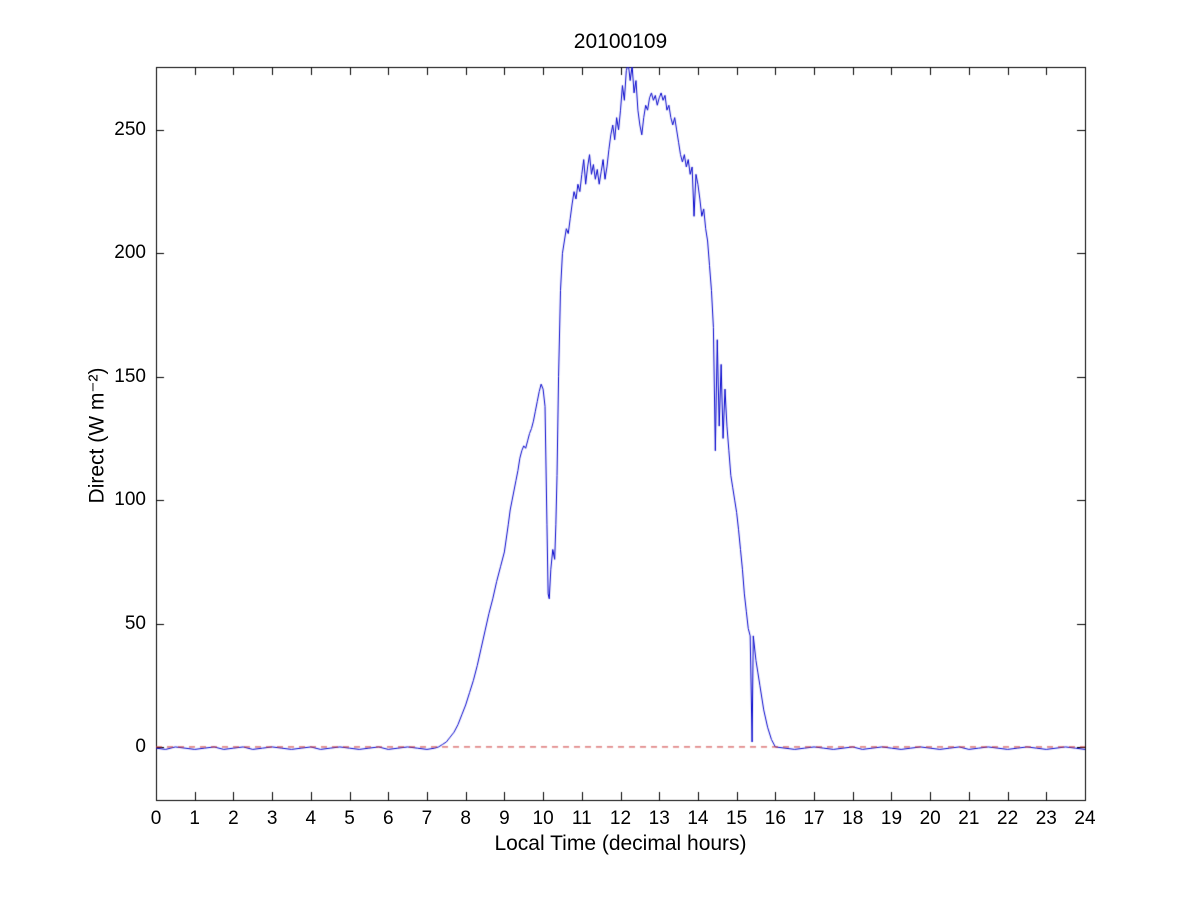 The image size is (1200, 900). I want to click on x-tick-label: 21, so click(969, 818).